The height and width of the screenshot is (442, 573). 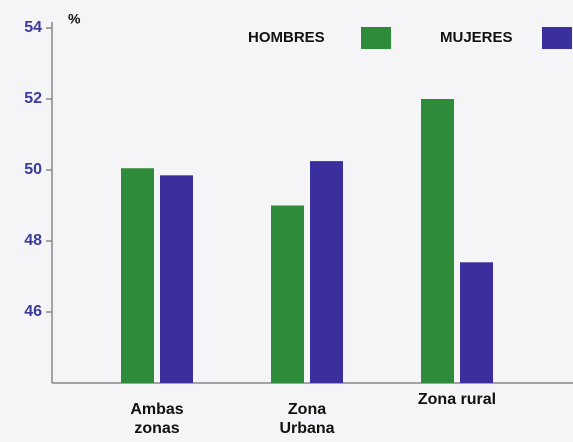 I want to click on y-tick-label: 50, so click(x=33, y=169).